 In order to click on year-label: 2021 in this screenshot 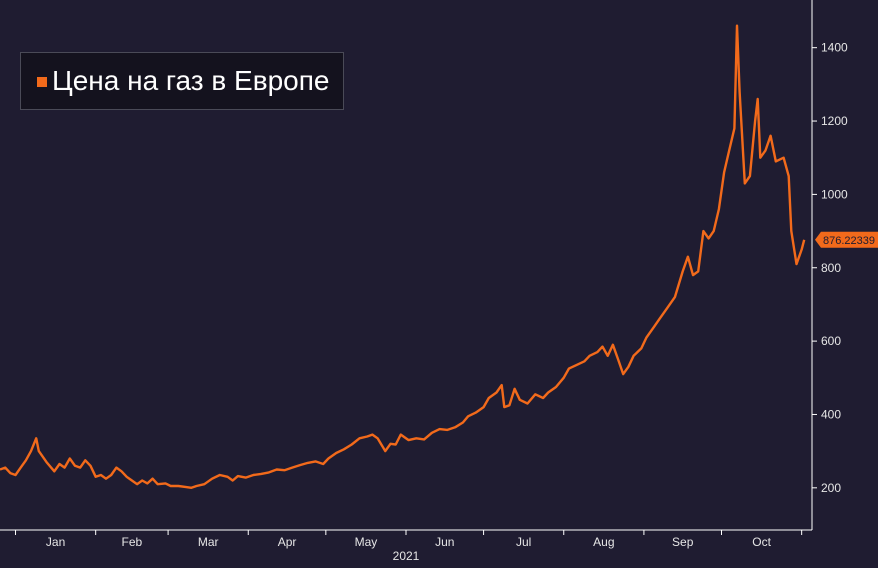, I will do `click(406, 556)`.